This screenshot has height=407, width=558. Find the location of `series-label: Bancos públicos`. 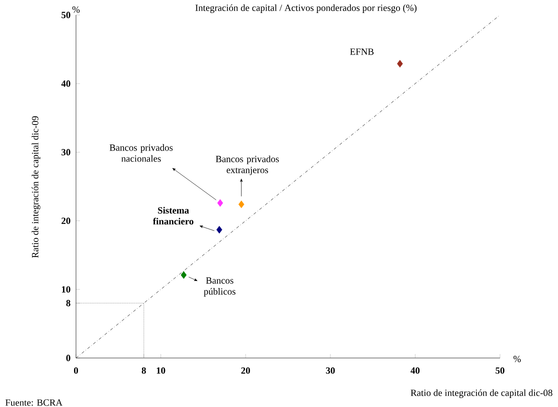

series-label: Bancos públicos is located at coordinates (220, 287).